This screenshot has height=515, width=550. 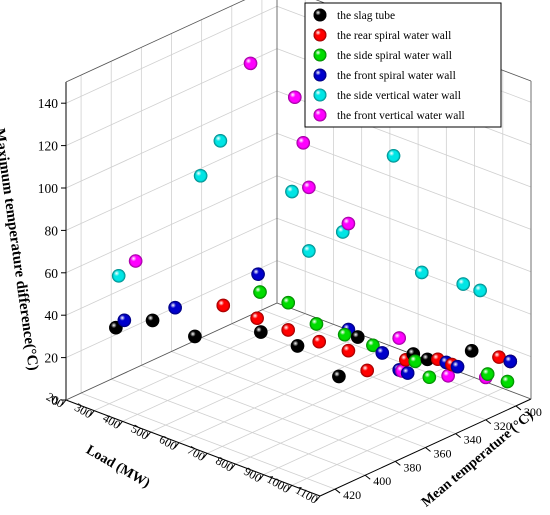 I want to click on x-axis-line, so click(x=193, y=448).